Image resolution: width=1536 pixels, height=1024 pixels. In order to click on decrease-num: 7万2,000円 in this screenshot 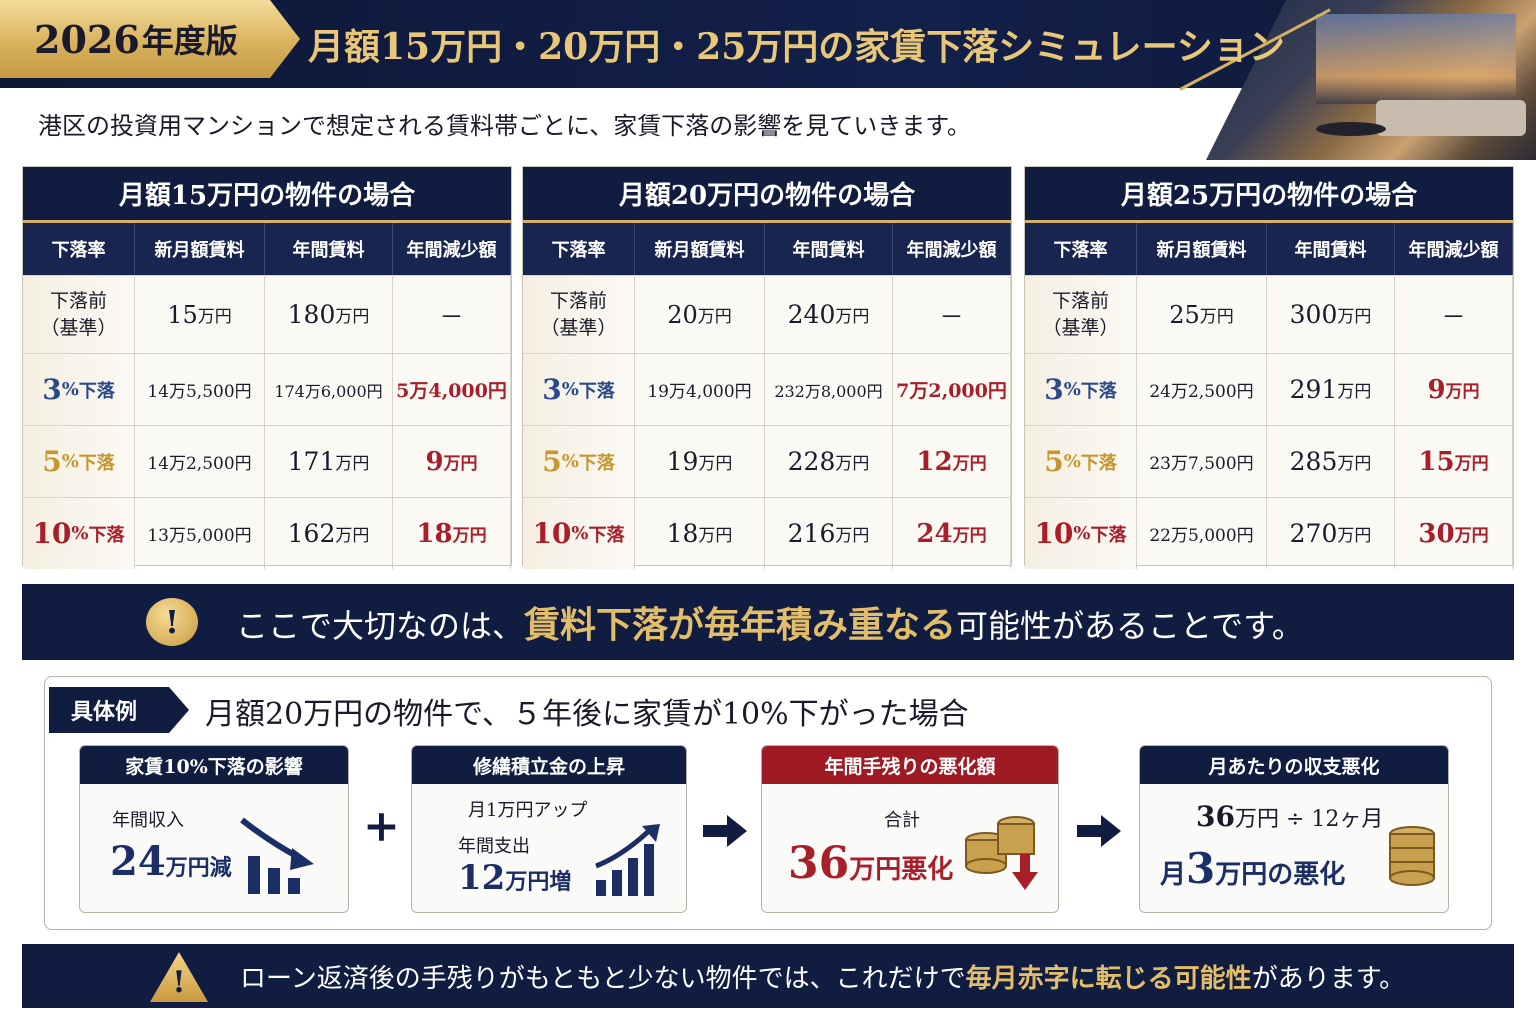, I will do `click(951, 391)`.